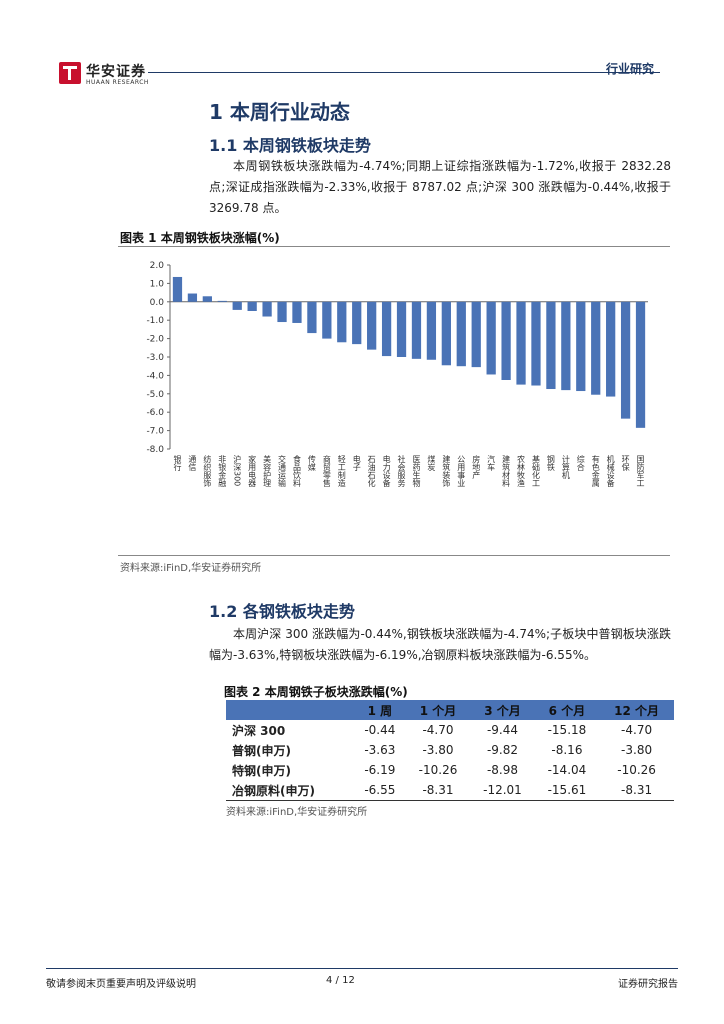 This screenshot has height=1024, width=724. Describe the element at coordinates (502, 770) in the screenshot. I see `table-cell: -8.98` at that location.